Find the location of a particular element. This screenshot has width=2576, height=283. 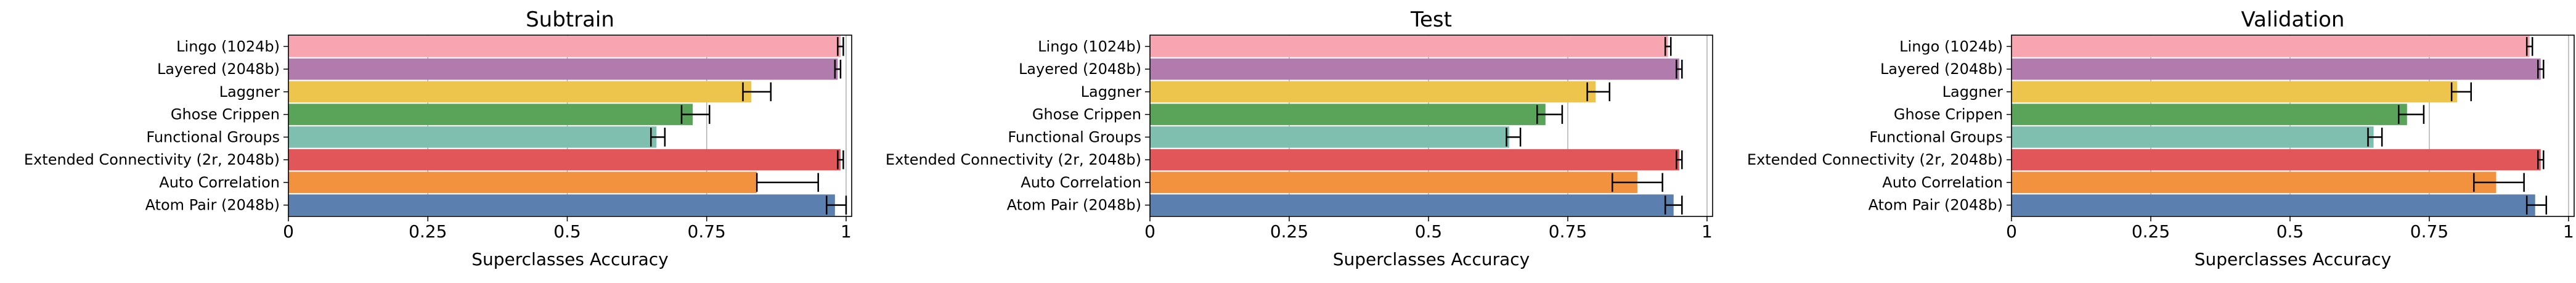

chart-title: Subtrain is located at coordinates (570, 19).